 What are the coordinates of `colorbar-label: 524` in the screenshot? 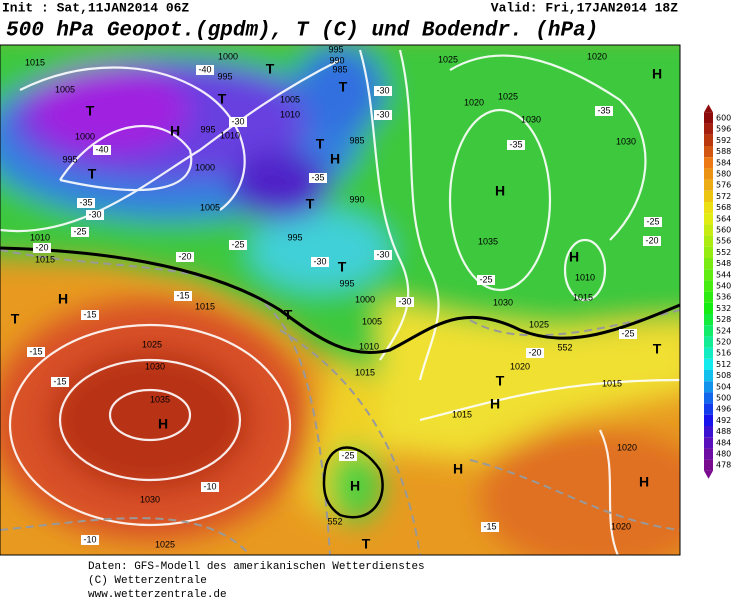 It's located at (723, 330).